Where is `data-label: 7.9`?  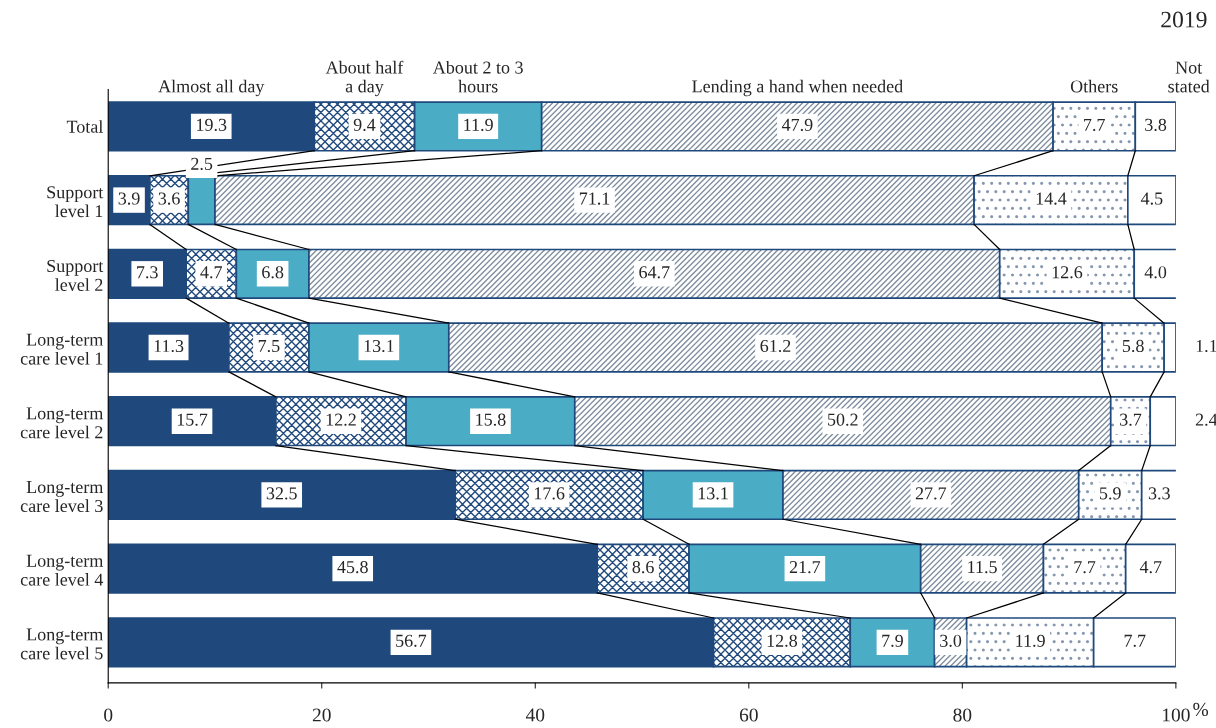
data-label: 7.9 is located at coordinates (892, 640).